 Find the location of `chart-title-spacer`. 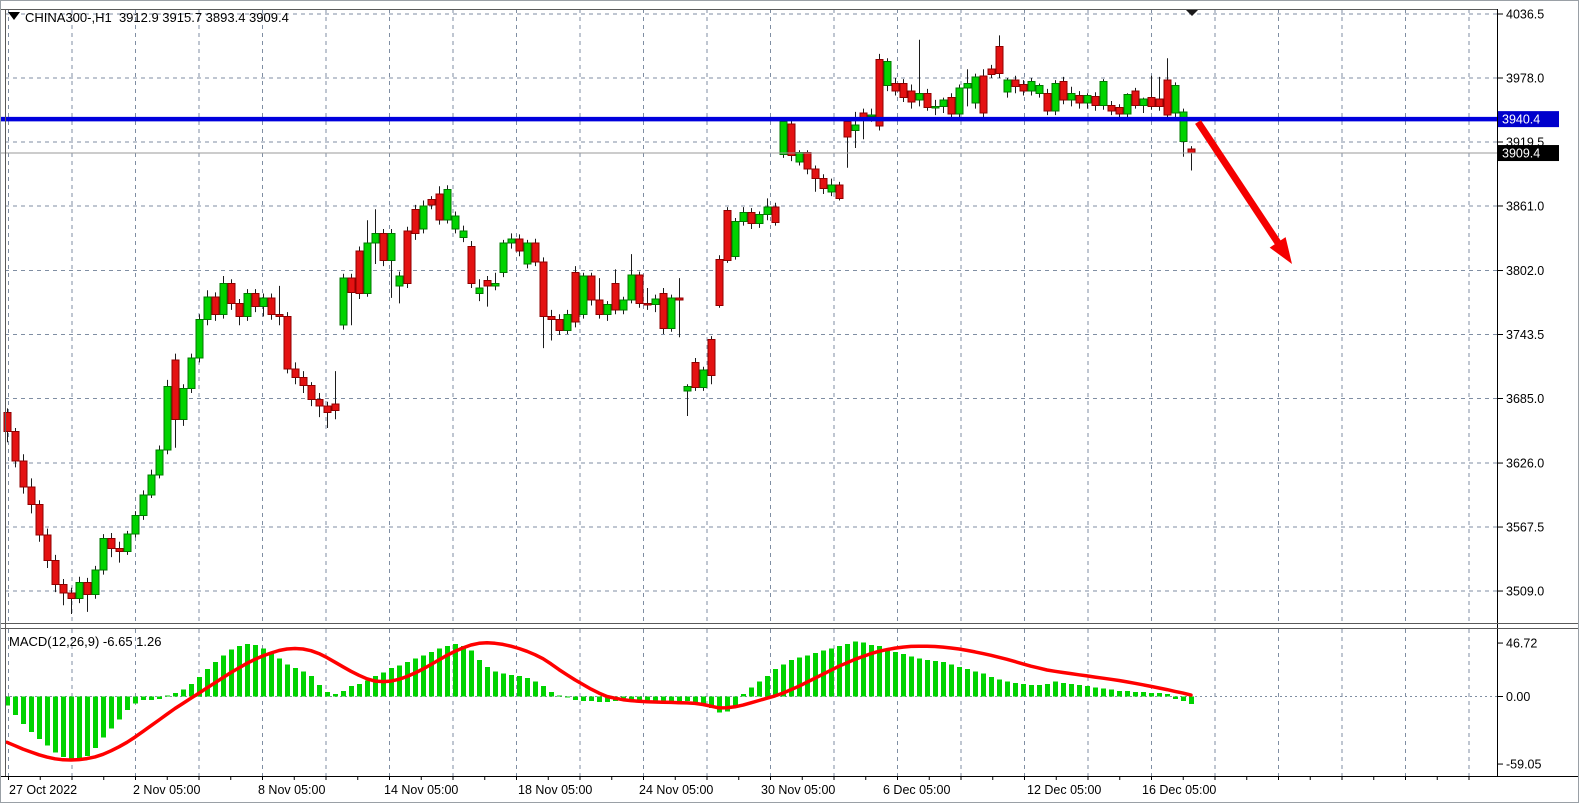

chart-title-spacer is located at coordinates (115, 17).